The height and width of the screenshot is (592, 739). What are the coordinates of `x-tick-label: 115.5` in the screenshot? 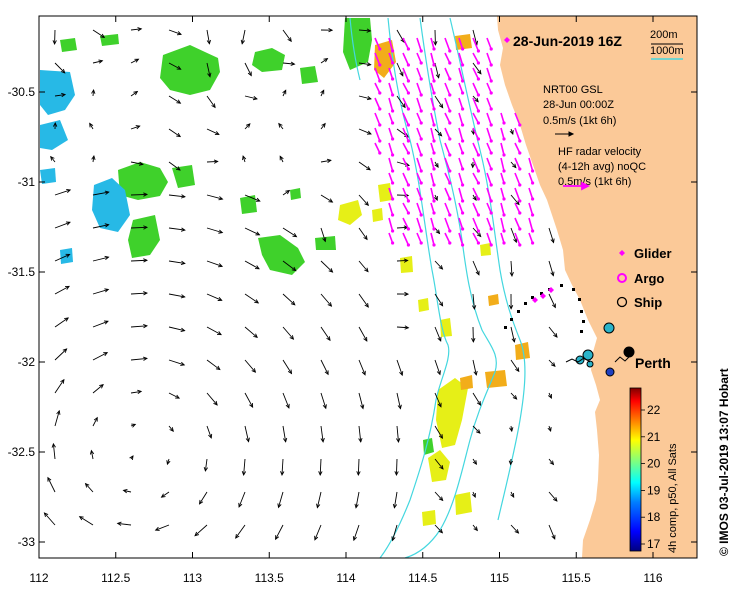 It's located at (576, 578).